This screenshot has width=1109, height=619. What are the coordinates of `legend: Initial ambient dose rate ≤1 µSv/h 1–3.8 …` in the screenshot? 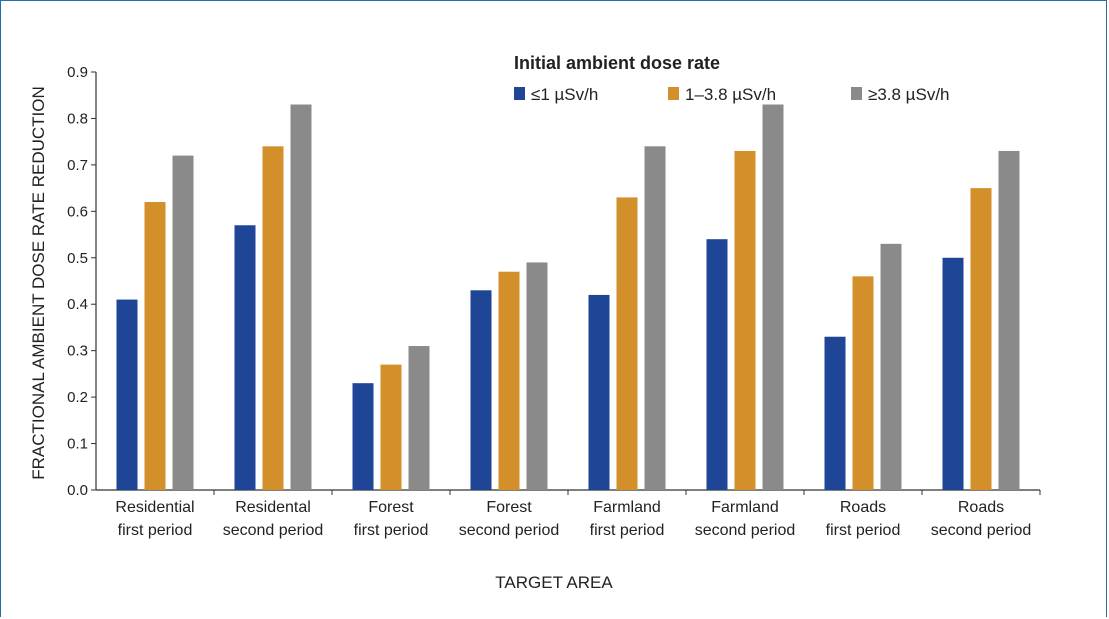 It's located at (732, 78).